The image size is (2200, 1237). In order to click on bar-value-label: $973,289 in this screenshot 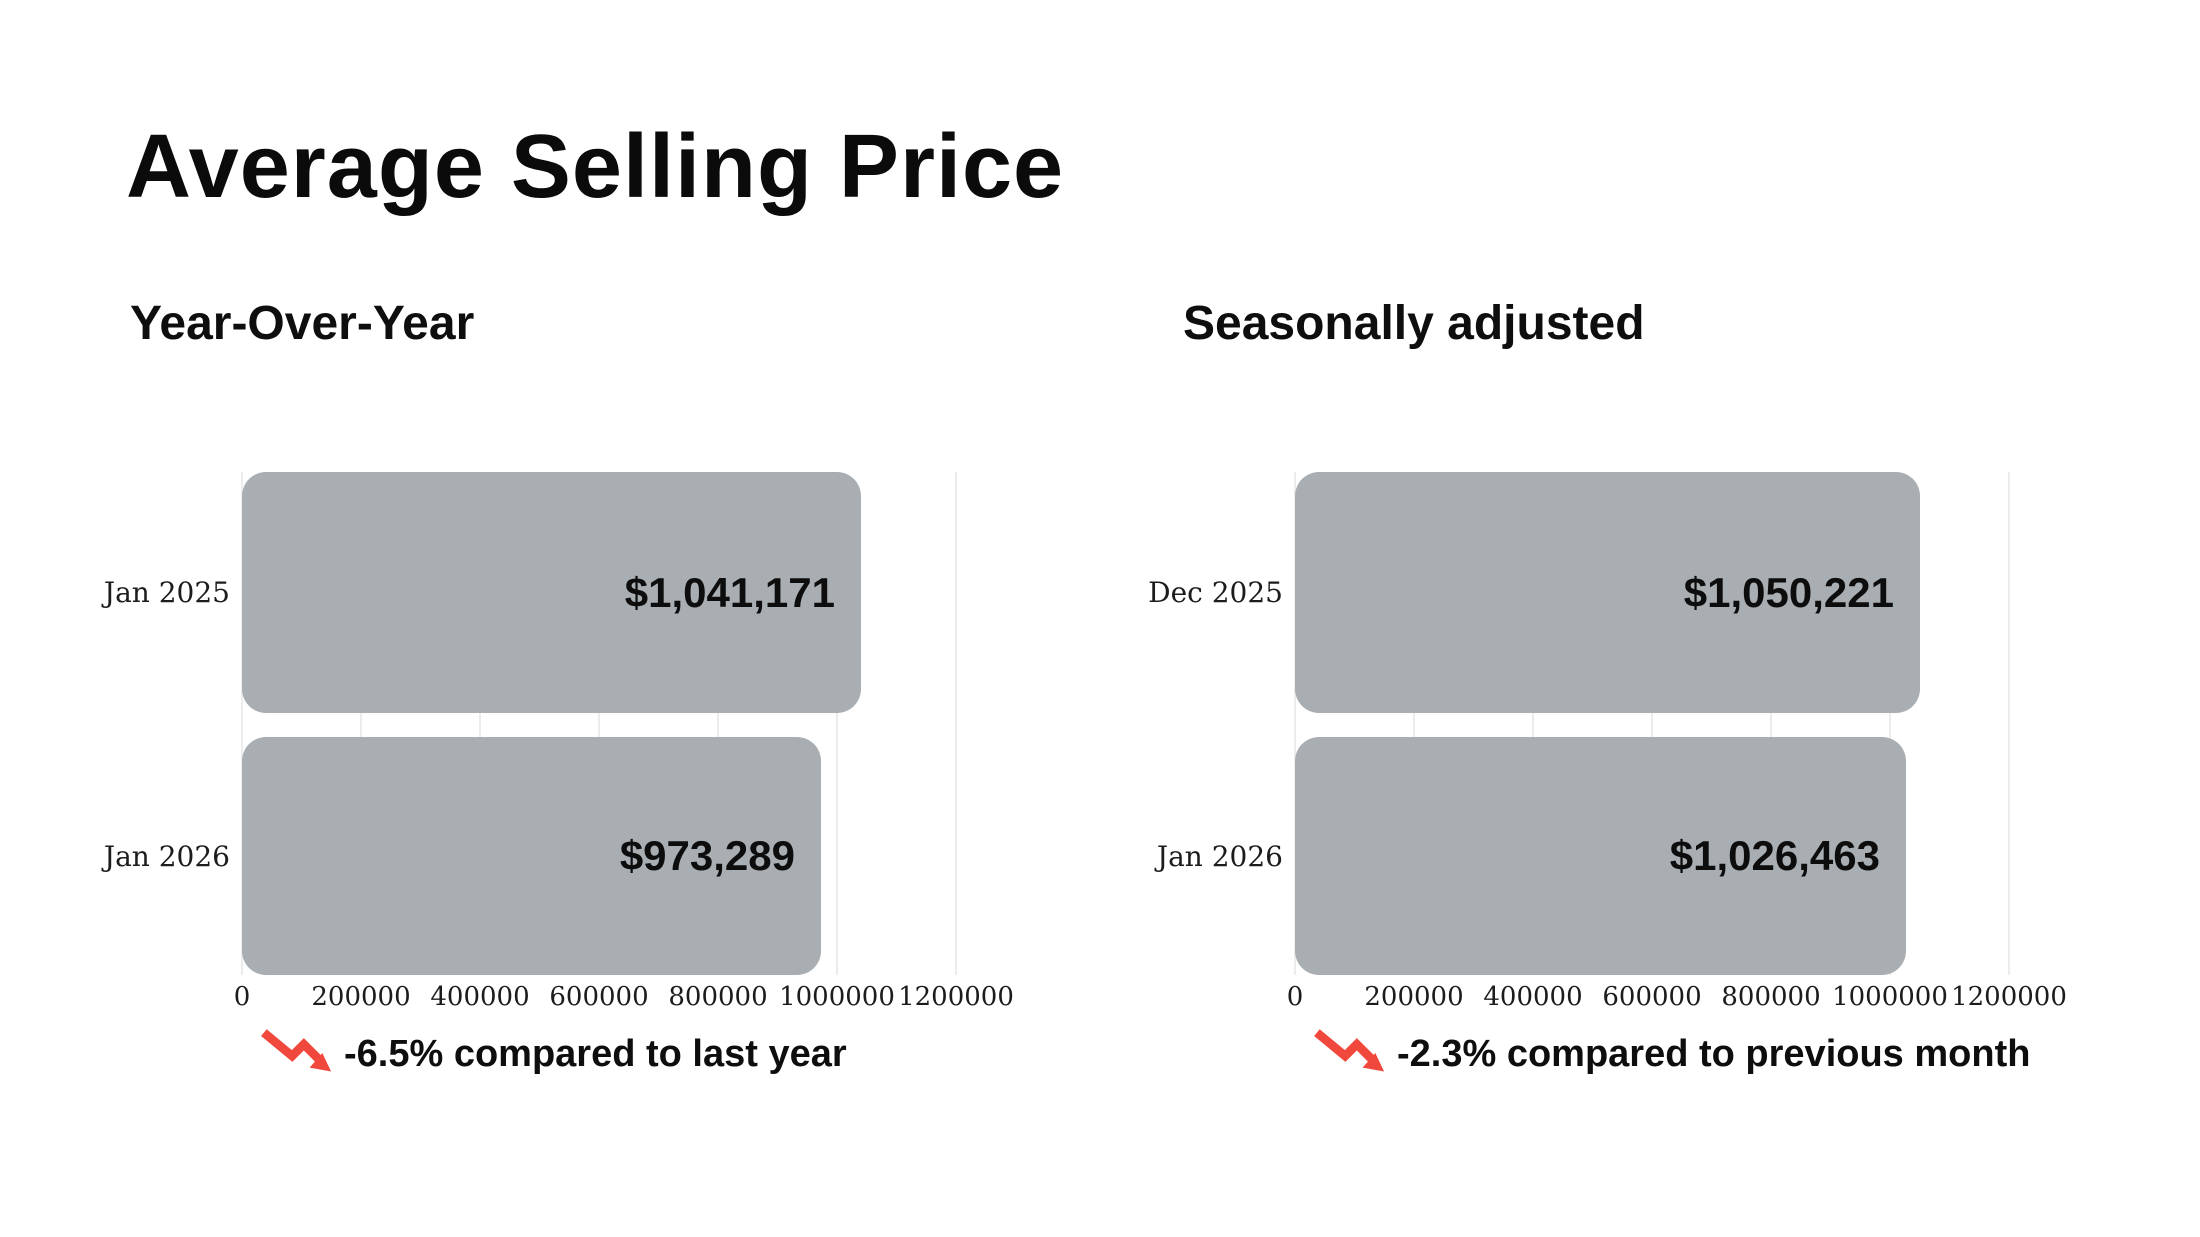, I will do `click(707, 855)`.